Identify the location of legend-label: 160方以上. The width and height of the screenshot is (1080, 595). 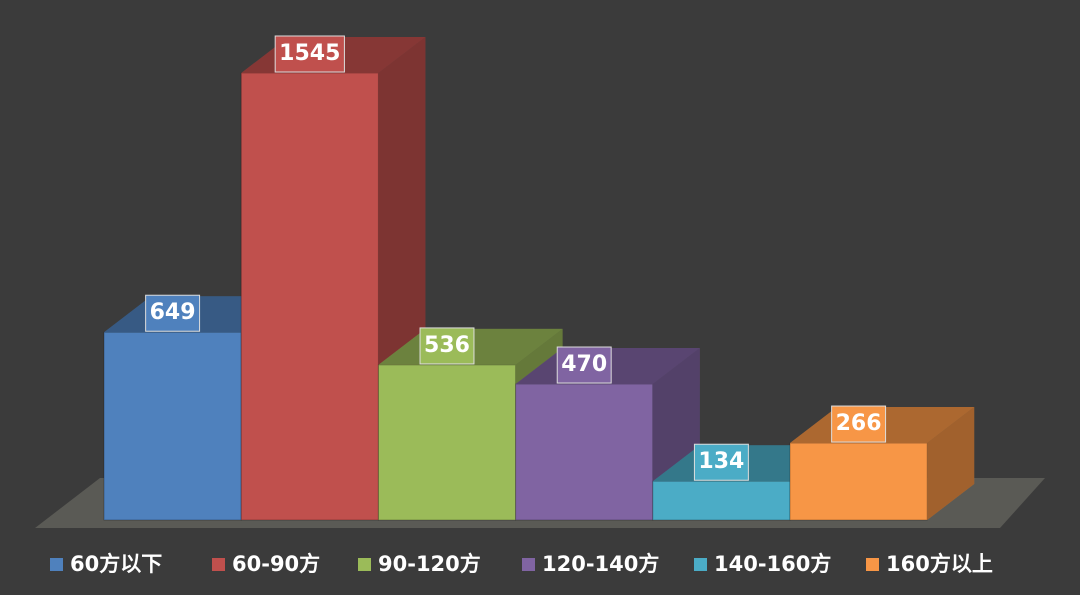
(939, 564).